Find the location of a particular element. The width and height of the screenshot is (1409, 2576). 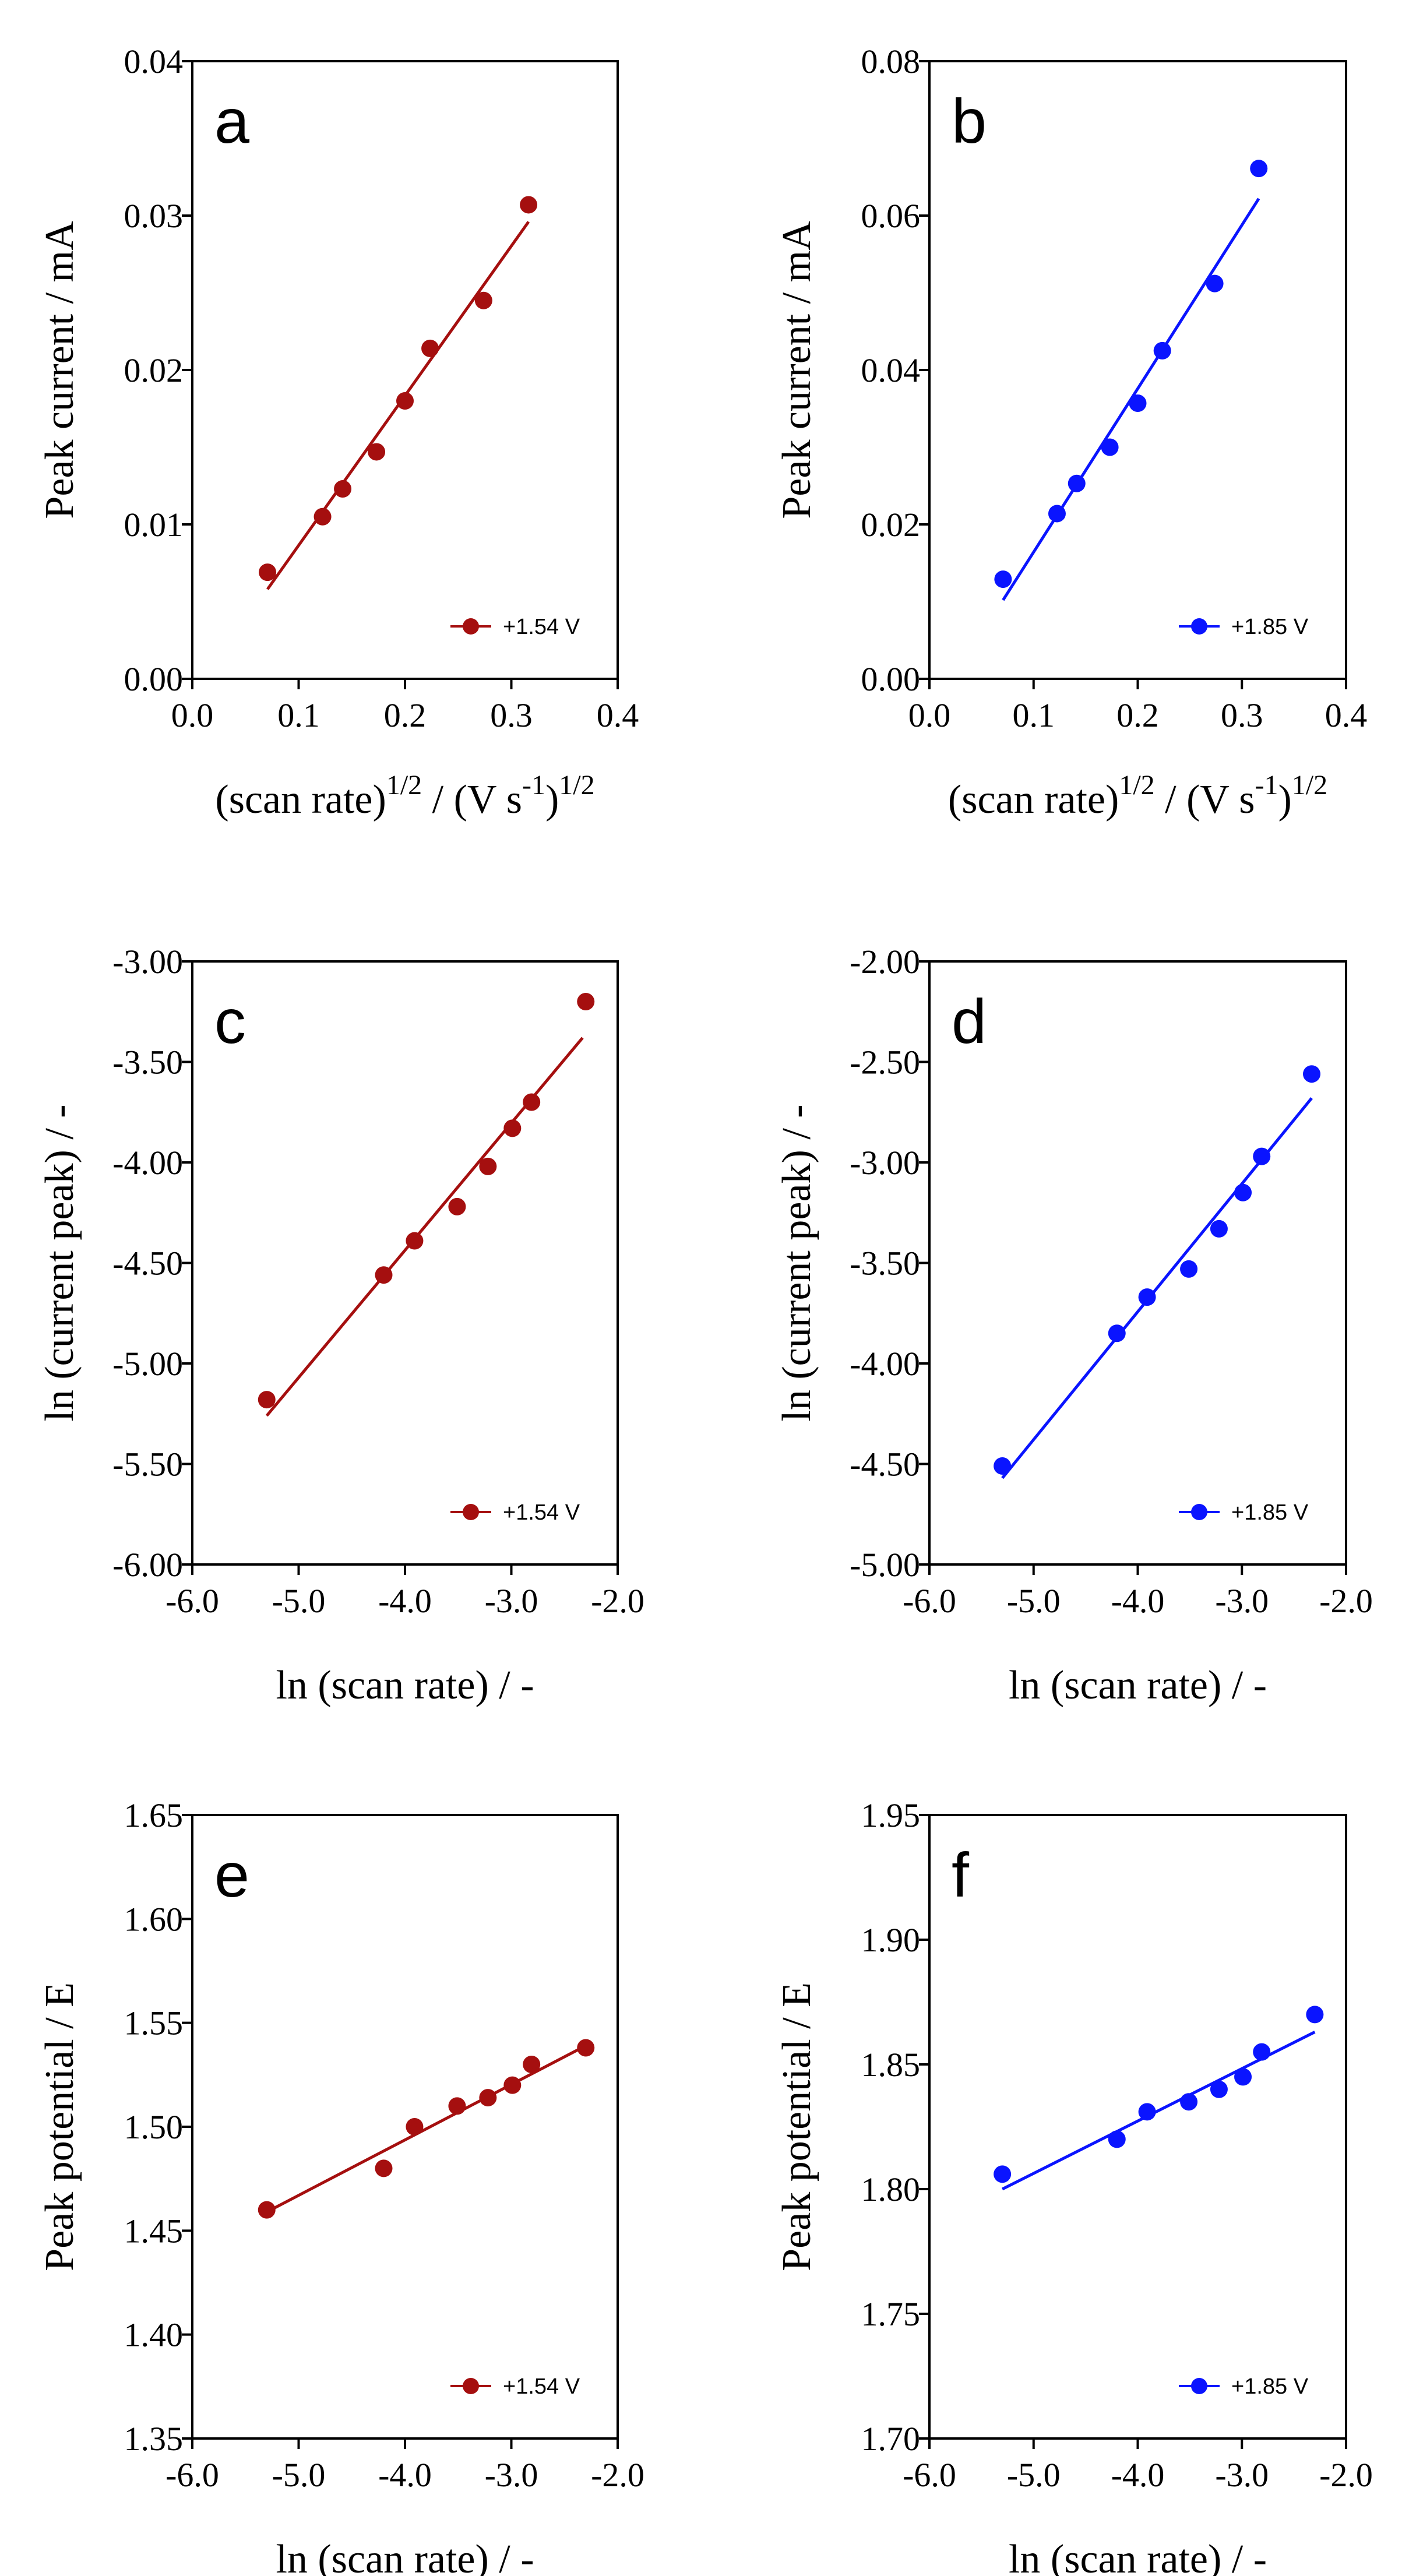

x-tick-label: 0.3 is located at coordinates (511, 715).